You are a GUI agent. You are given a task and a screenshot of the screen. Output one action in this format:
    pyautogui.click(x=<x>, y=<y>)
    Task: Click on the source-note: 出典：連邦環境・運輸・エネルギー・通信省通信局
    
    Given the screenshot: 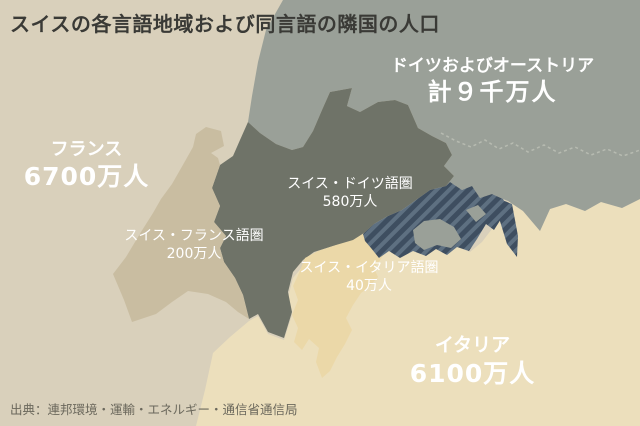 What is the action you would take?
    pyautogui.click(x=154, y=409)
    